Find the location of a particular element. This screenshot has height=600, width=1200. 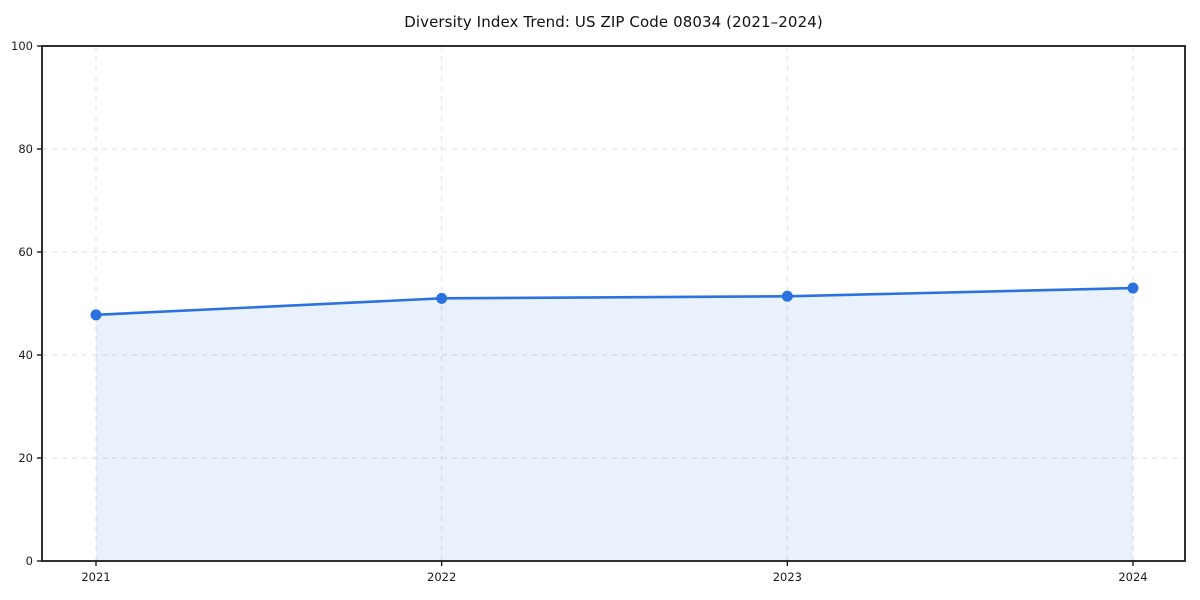

x-tick-label: 2023 is located at coordinates (787, 577).